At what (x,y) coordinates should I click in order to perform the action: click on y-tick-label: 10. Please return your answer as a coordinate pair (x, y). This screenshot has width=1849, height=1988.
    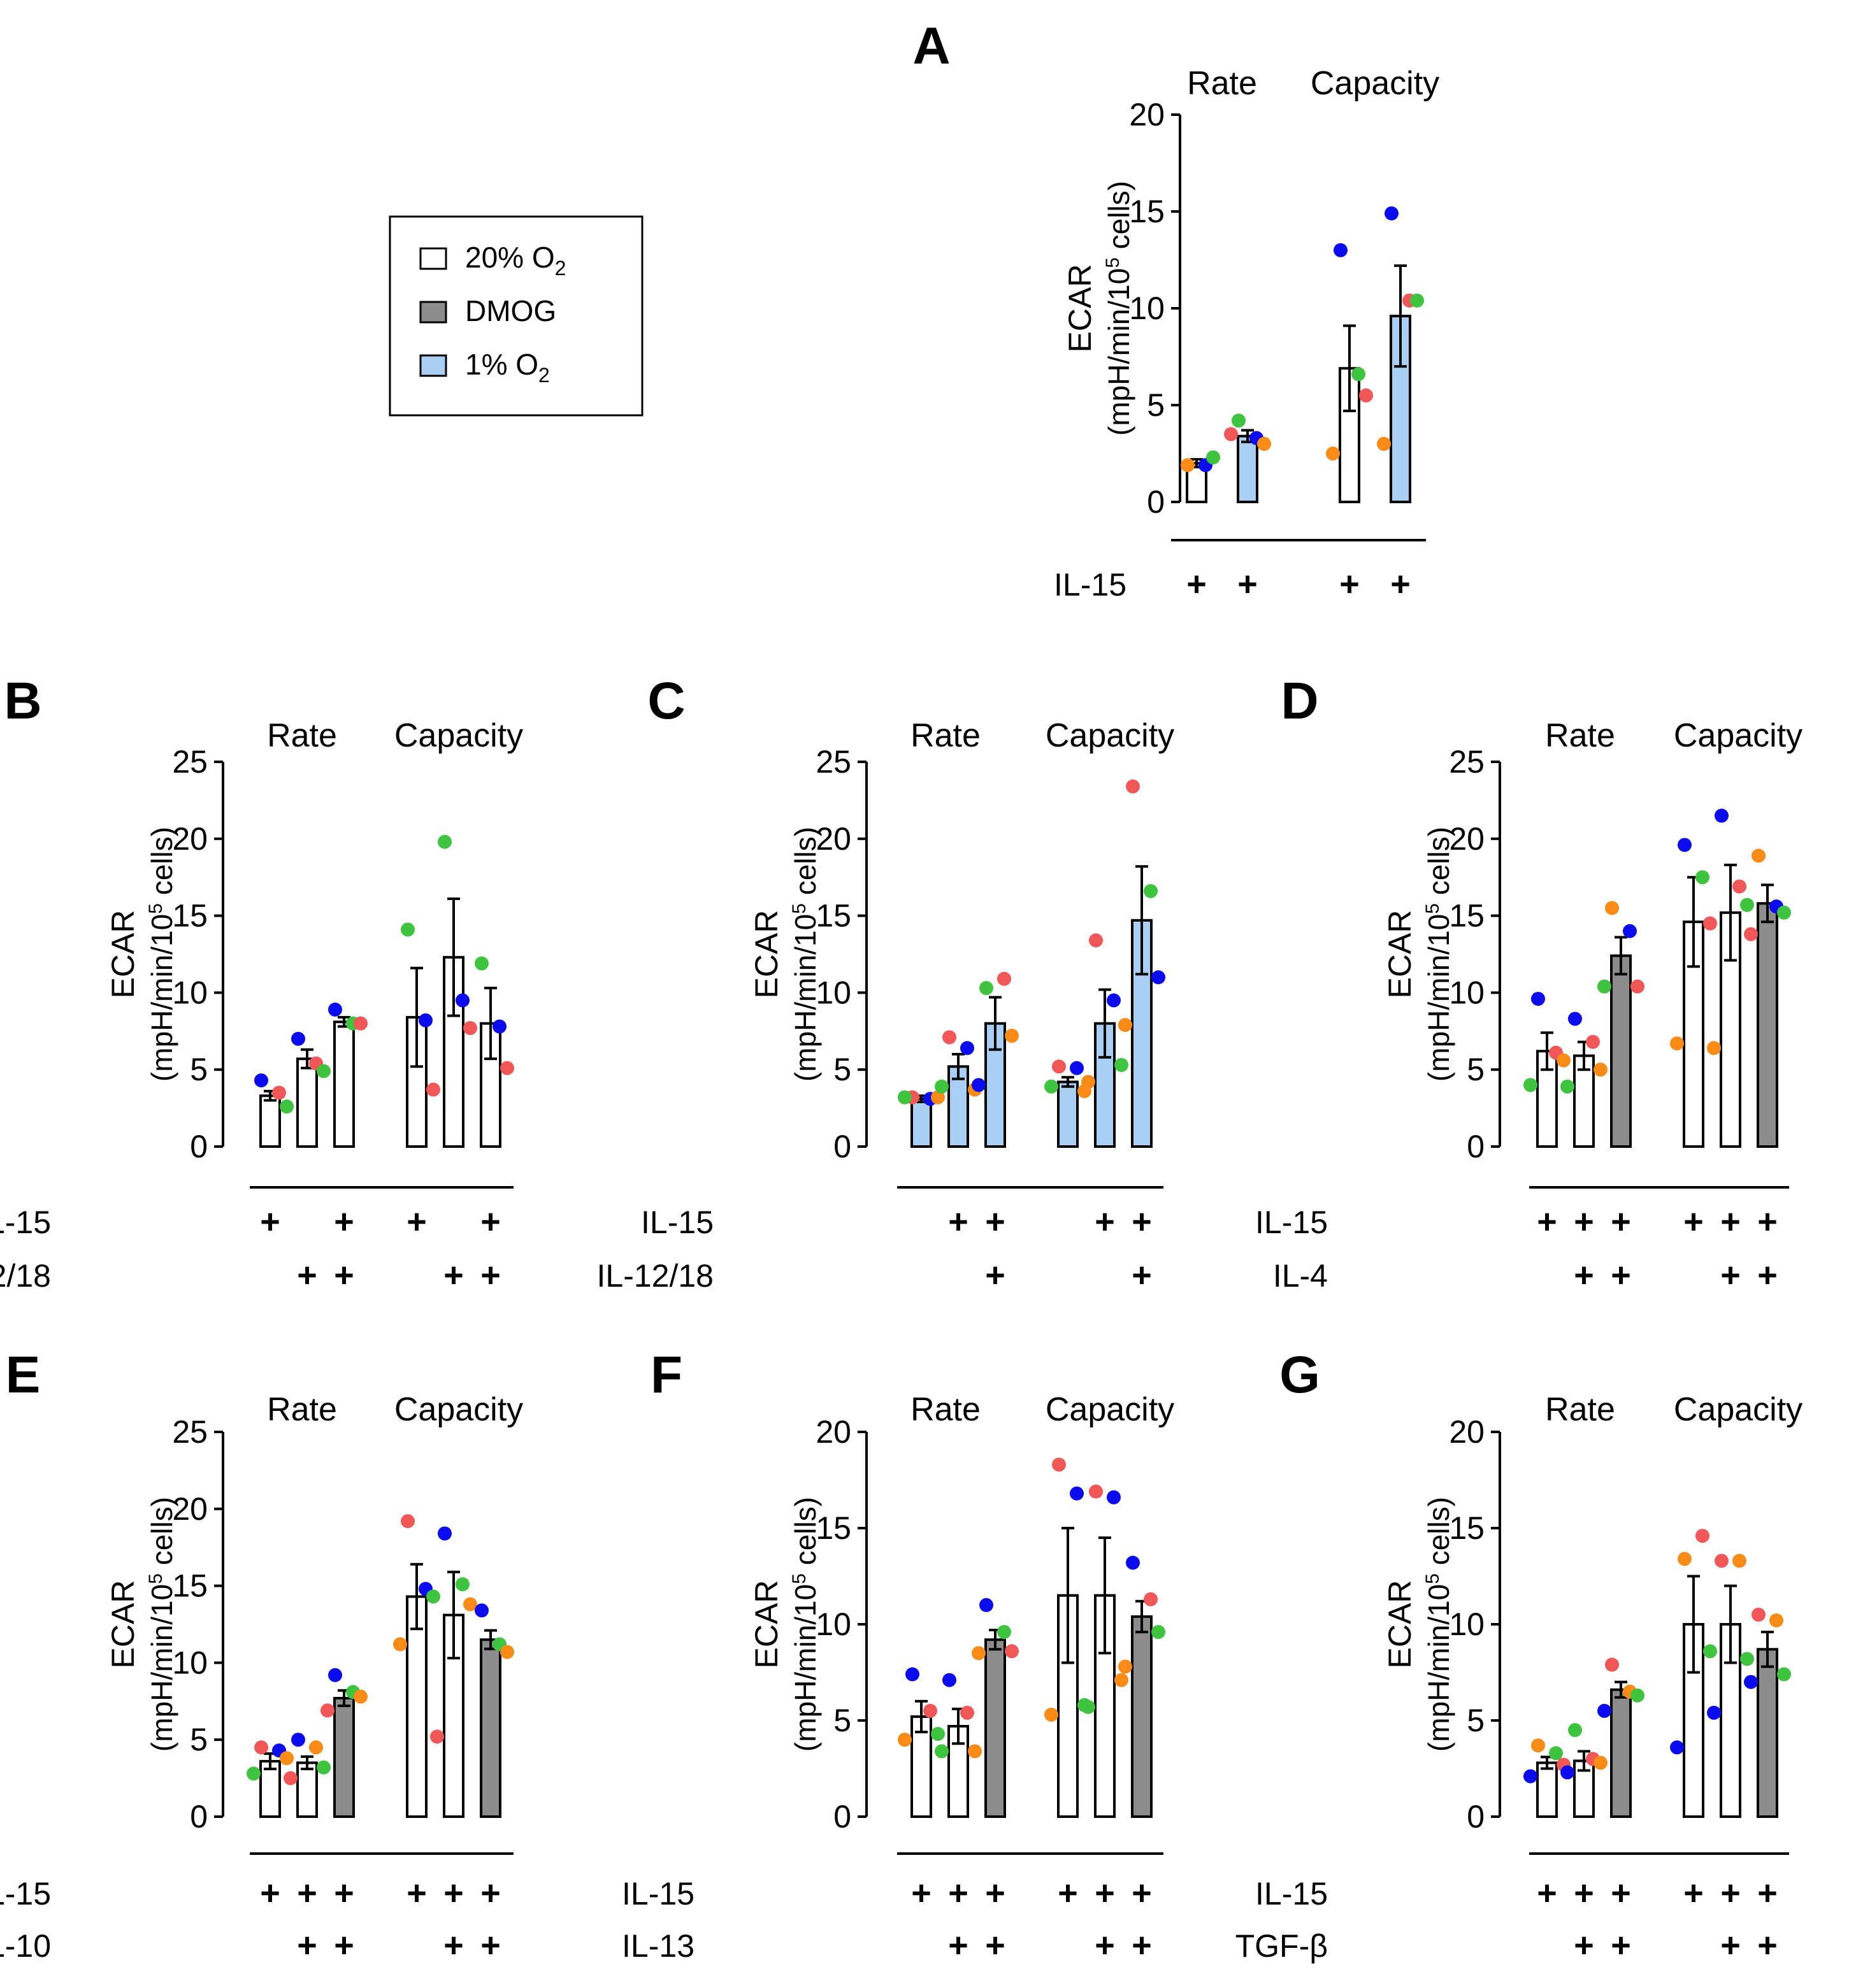
    Looking at the image, I should click on (833, 1624).